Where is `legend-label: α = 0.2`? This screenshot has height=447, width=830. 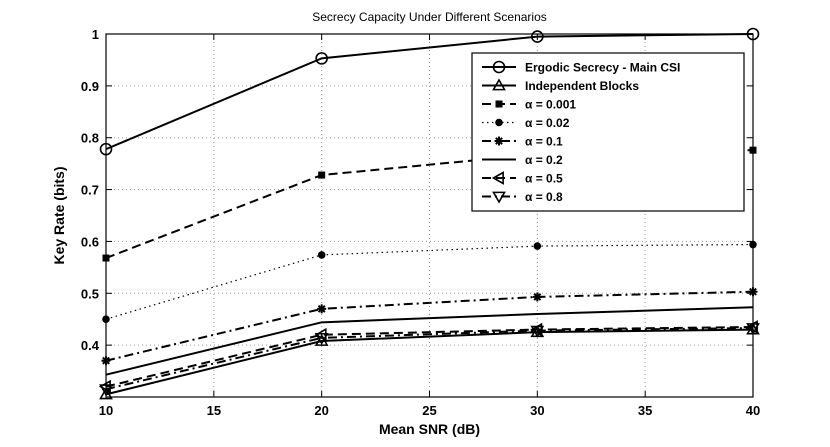 legend-label: α = 0.2 is located at coordinates (544, 160).